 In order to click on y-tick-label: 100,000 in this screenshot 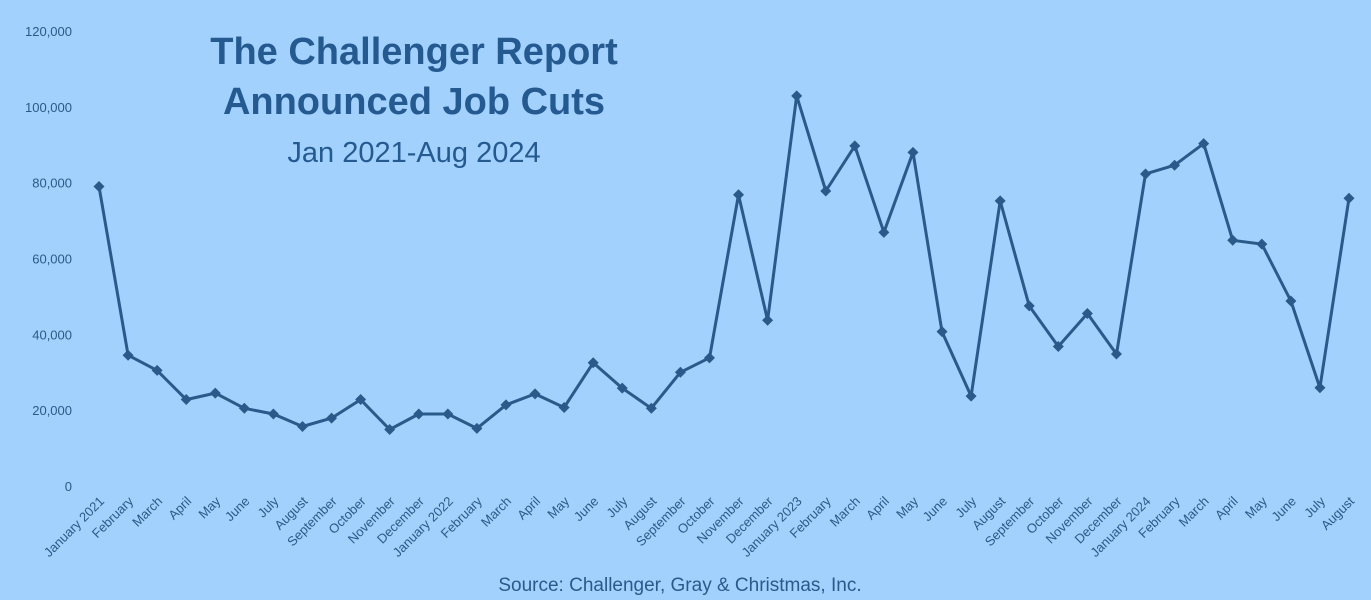, I will do `click(48, 107)`.